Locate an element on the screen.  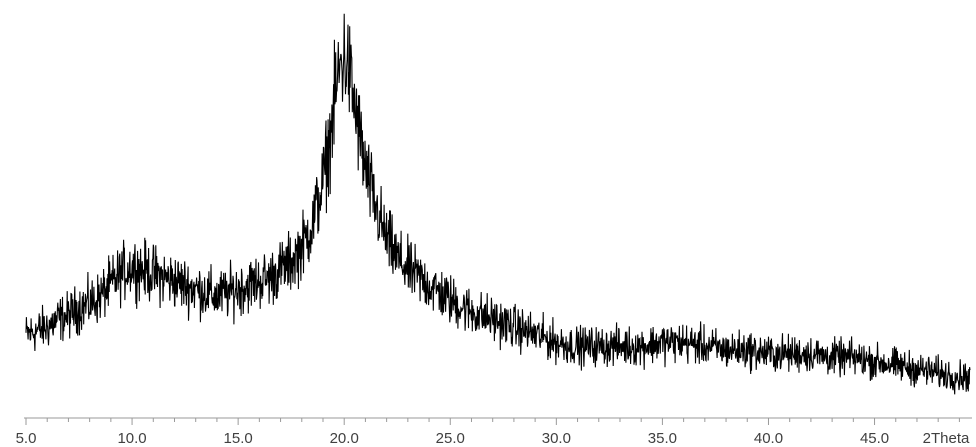
x-axis-ticks is located at coordinates (492, 421).